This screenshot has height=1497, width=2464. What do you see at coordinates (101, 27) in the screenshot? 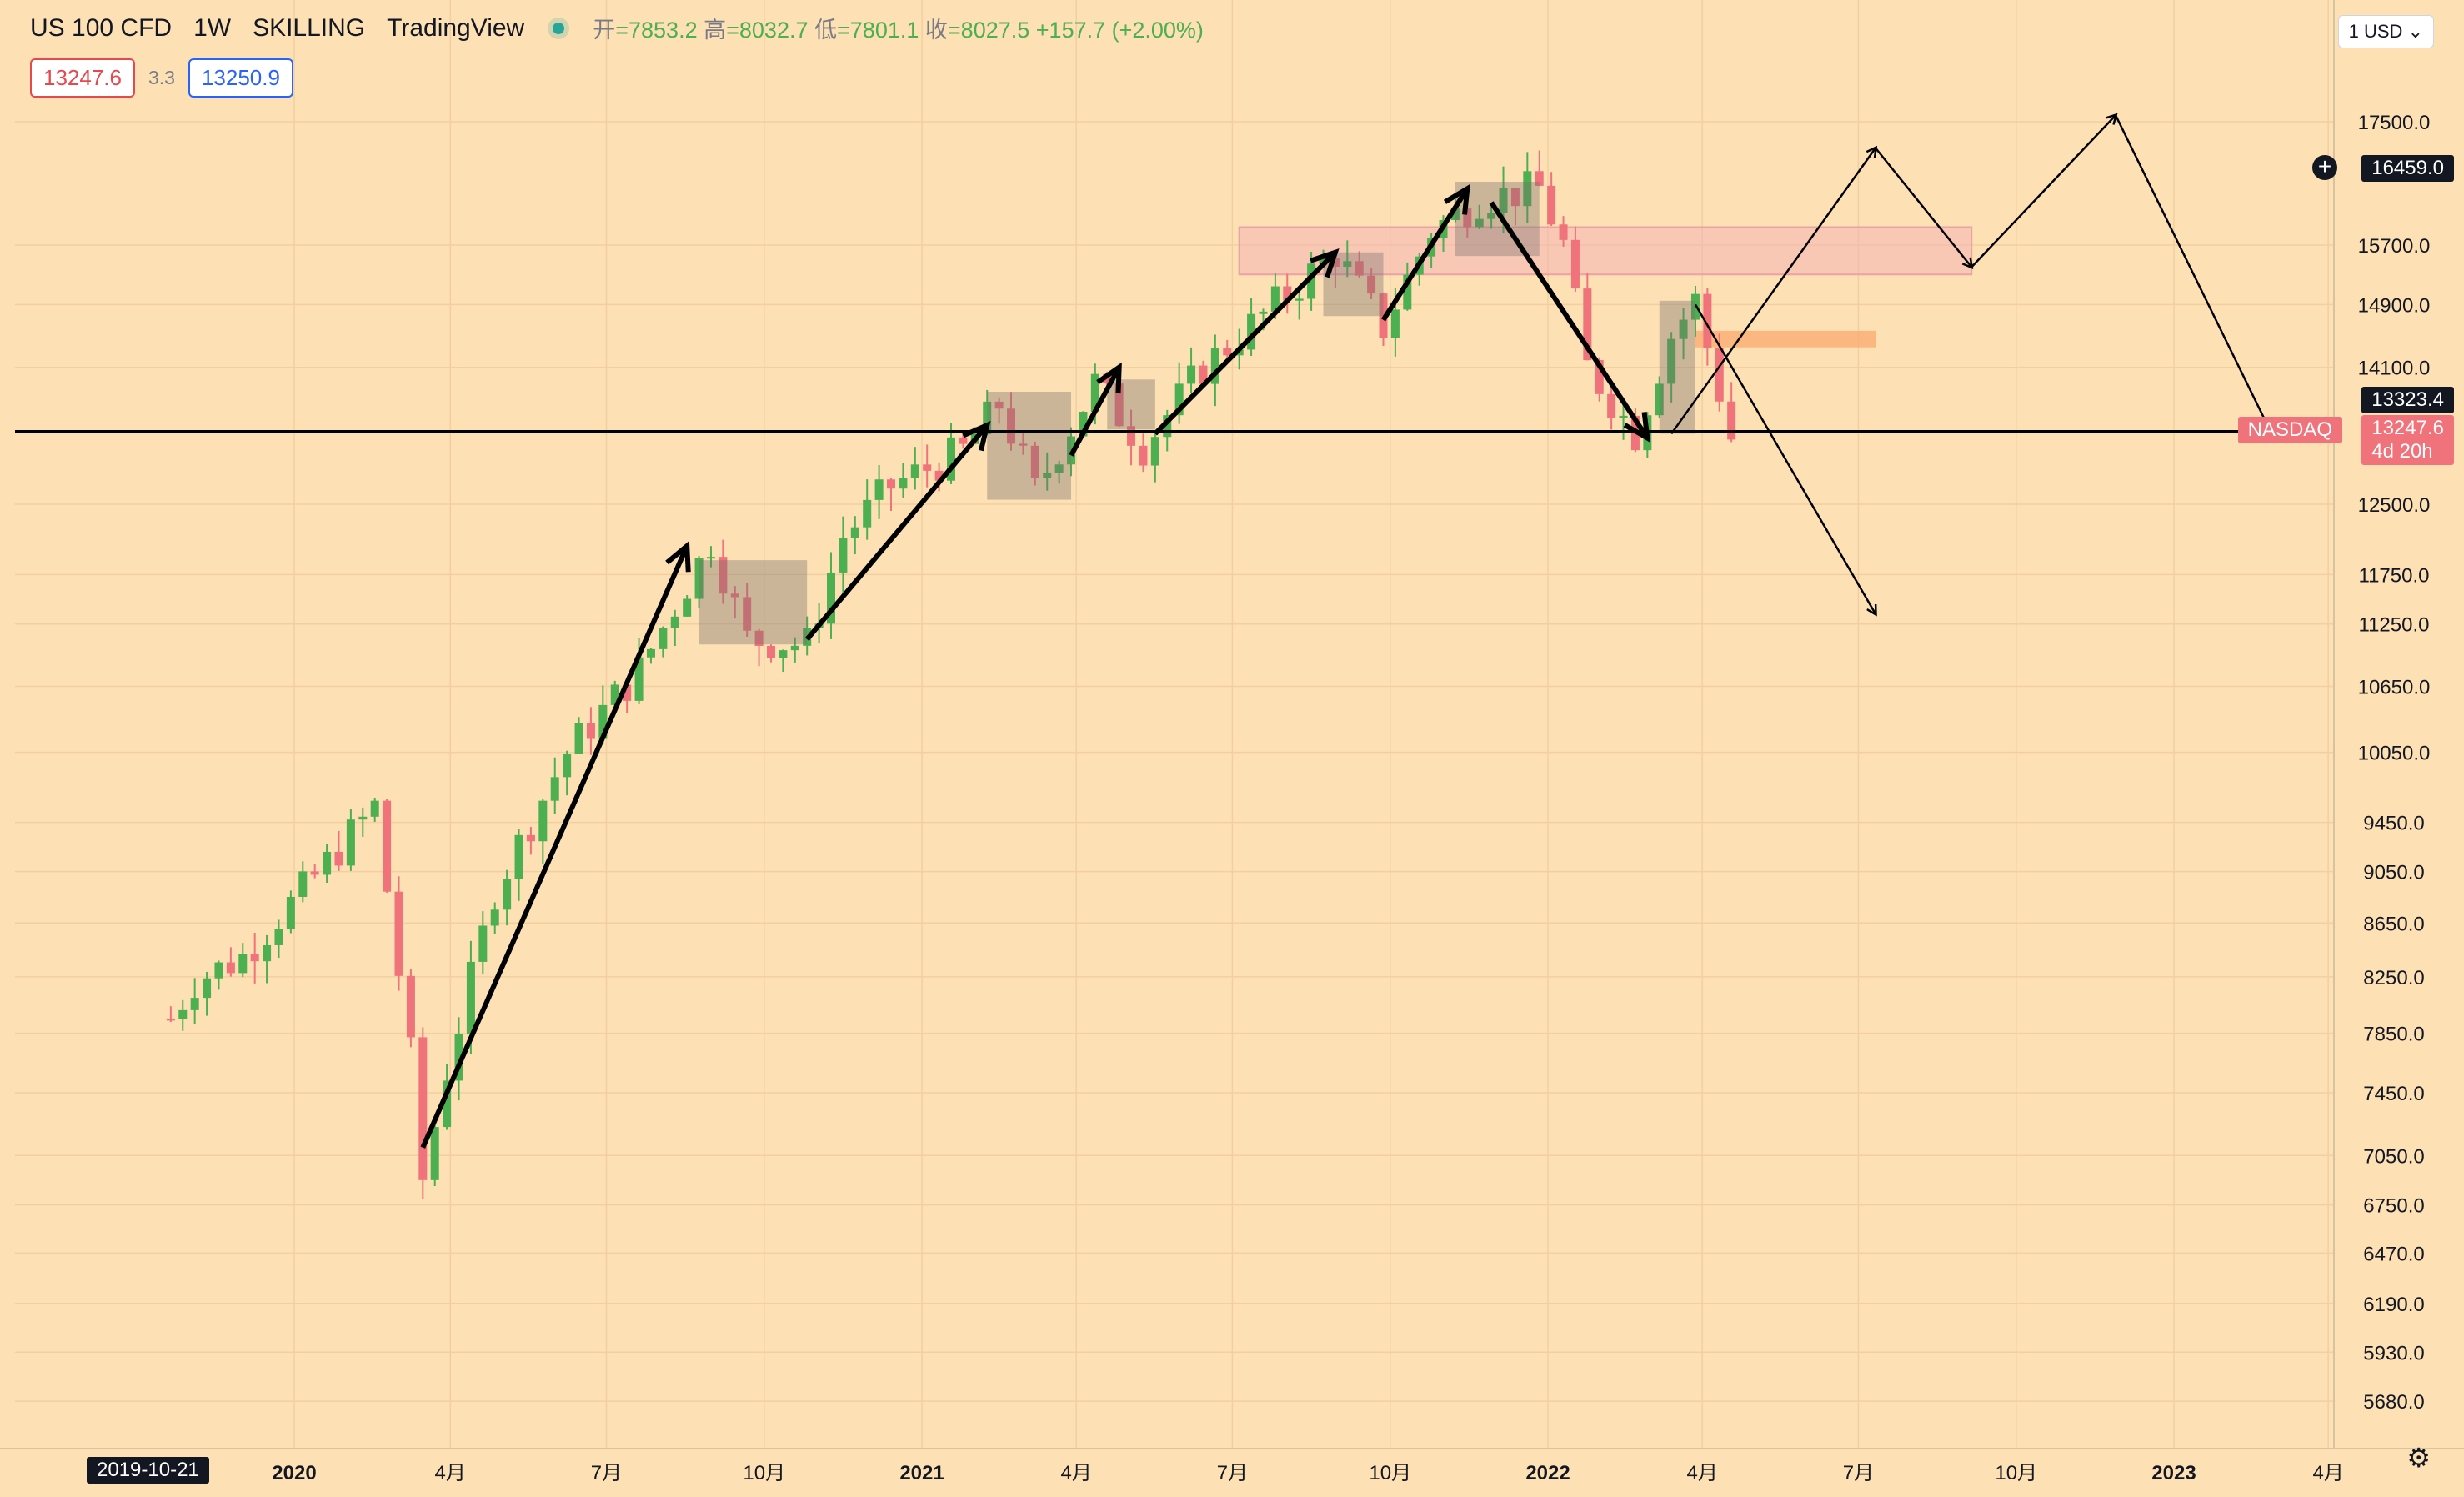
I see `symbol-name: US 100 CFD` at bounding box center [101, 27].